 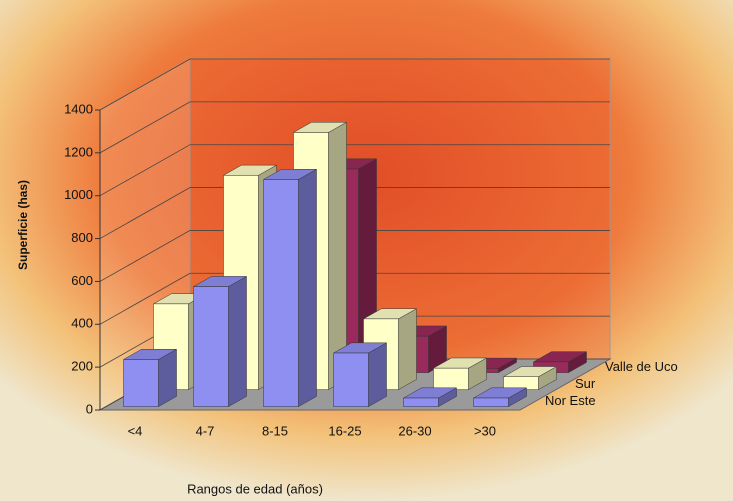 What do you see at coordinates (82, 237) in the screenshot?
I see `y-tick-label: 800` at bounding box center [82, 237].